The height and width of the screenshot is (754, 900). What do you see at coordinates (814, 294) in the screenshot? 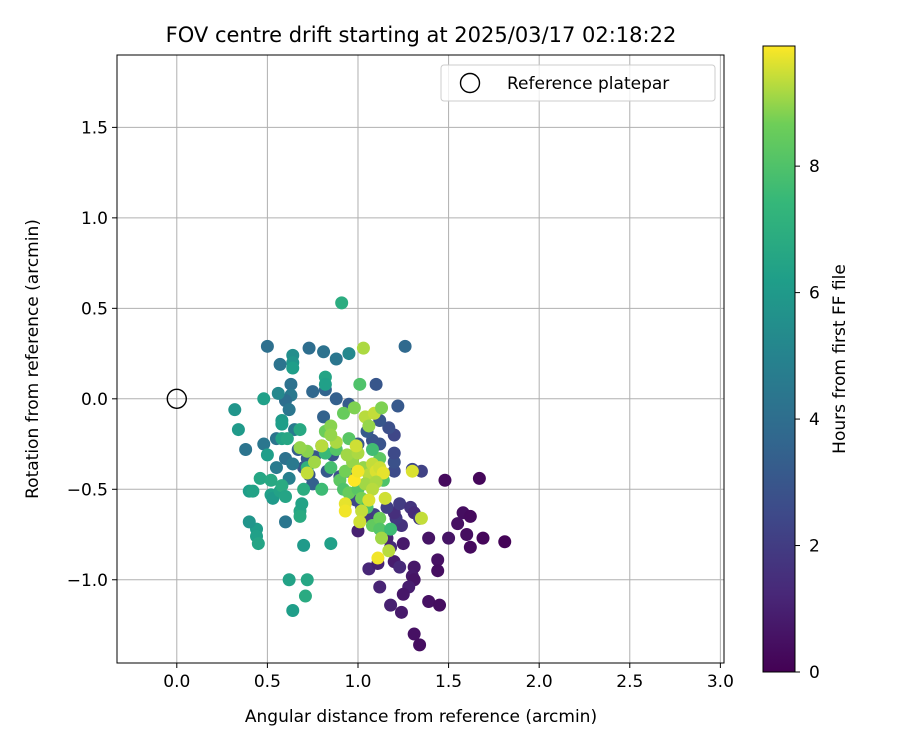
I see `colorbar-tick-label: 6` at bounding box center [814, 294].